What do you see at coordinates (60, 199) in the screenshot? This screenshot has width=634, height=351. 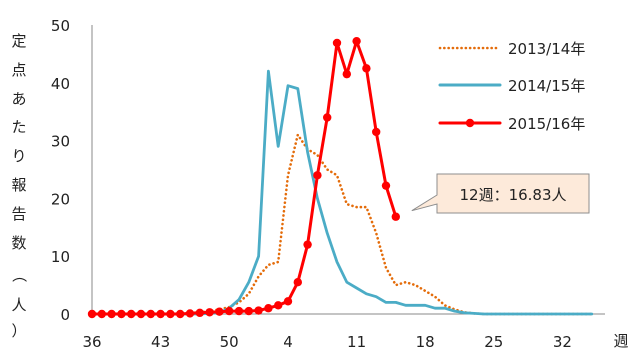 I see `y-tick-label: 20` at bounding box center [60, 199].